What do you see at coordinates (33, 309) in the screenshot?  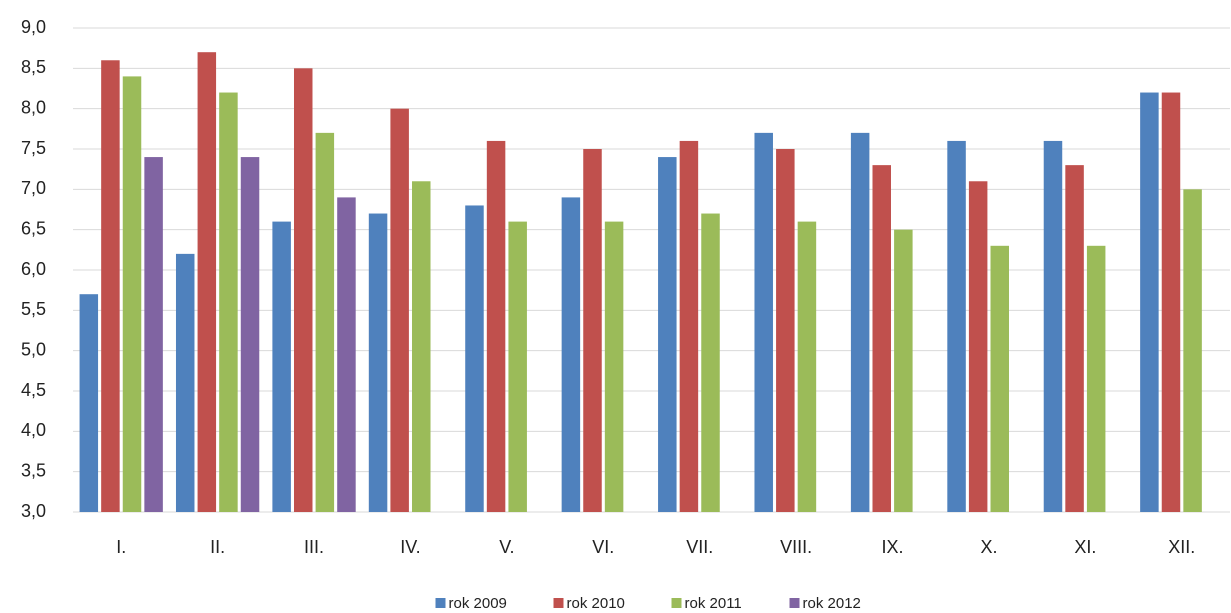 I see `y-tick-label: 5,5` at bounding box center [33, 309].